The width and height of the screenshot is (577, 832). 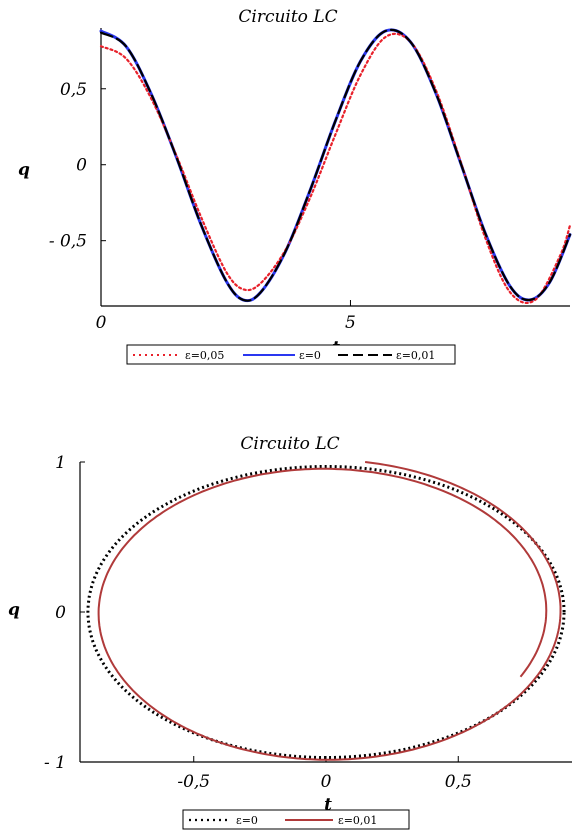 I want to click on chart-1-title: Circuito LC, so click(x=287, y=17).